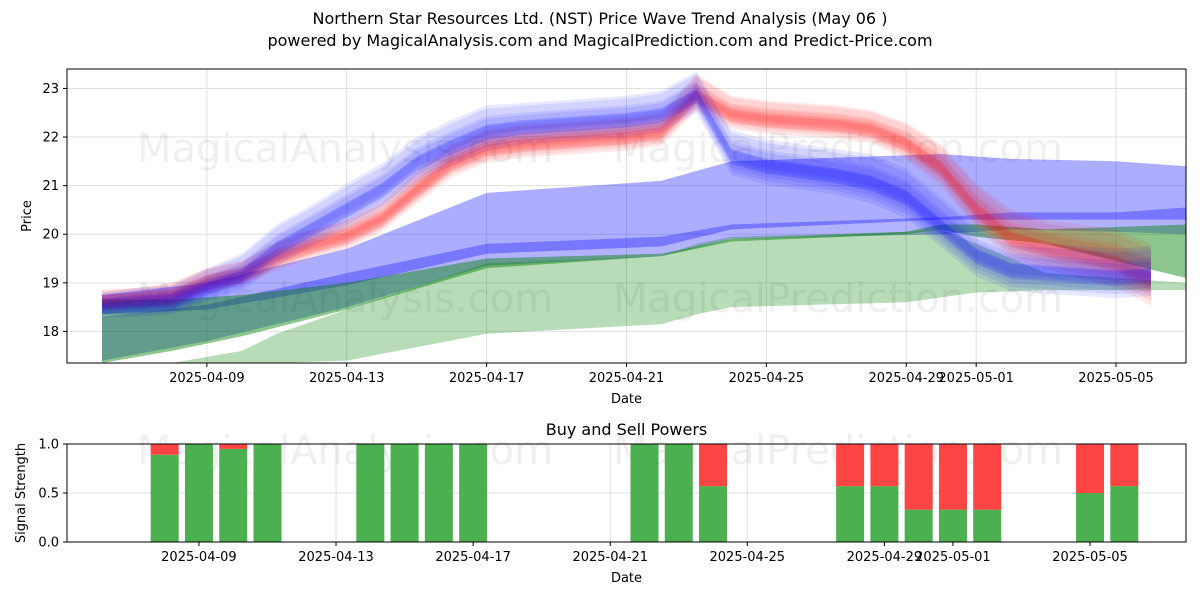  What do you see at coordinates (54, 211) in the screenshot?
I see `main-y-axis: 18 19 20 21 22 23` at bounding box center [54, 211].